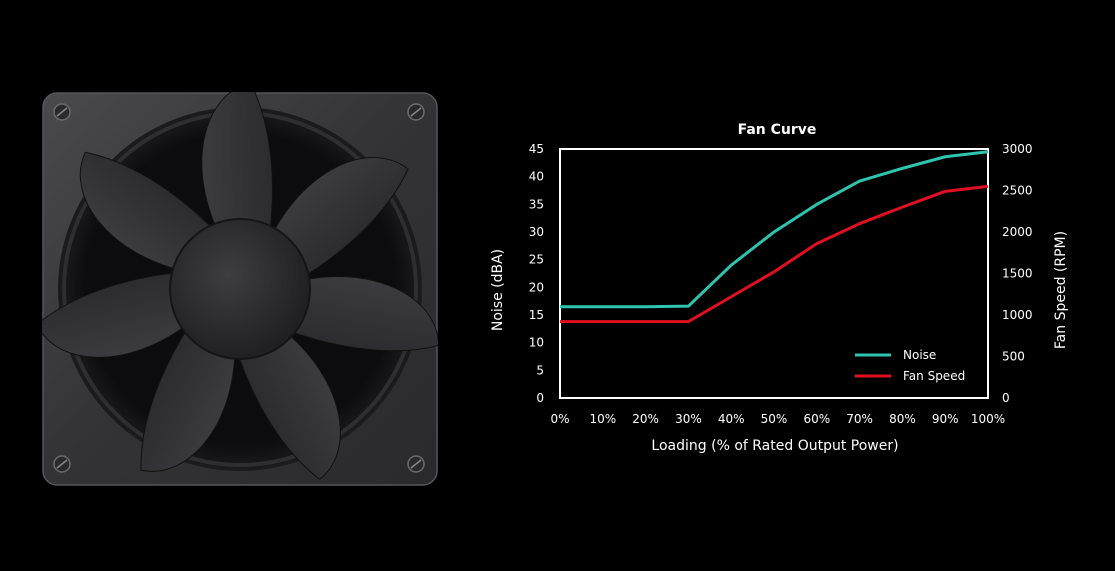 Image resolution: width=1115 pixels, height=571 pixels. What do you see at coordinates (1017, 232) in the screenshot?
I see `y-tick-label-right: 2000` at bounding box center [1017, 232].